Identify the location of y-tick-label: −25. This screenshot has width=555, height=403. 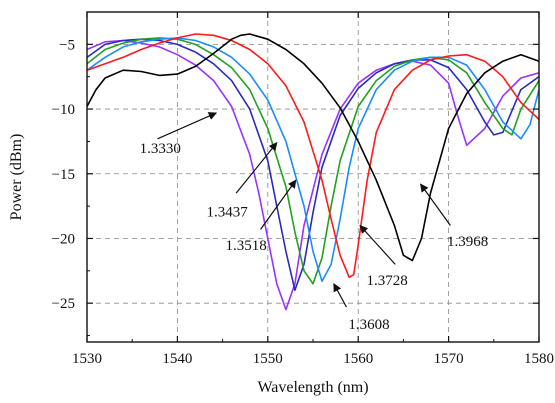
(63, 304).